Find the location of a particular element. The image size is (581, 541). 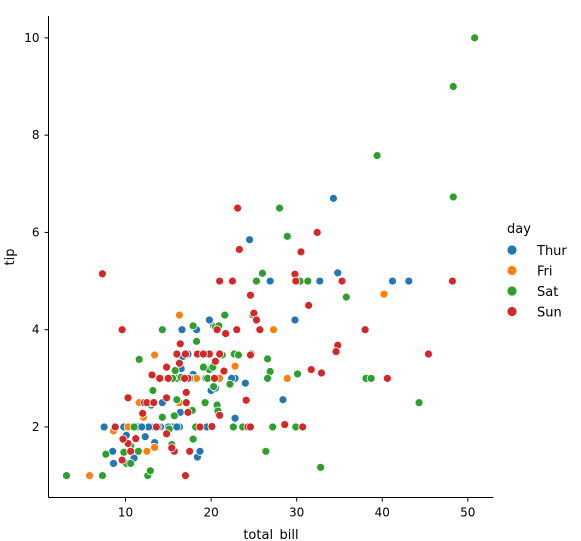

x-tick-label: 20 is located at coordinates (210, 513).